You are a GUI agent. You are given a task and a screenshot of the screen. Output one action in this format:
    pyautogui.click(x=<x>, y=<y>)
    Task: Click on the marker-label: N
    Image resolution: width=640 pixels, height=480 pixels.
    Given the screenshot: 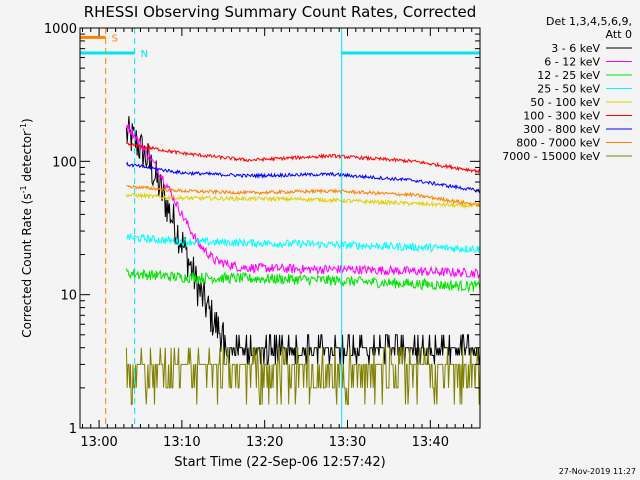 What is the action you would take?
    pyautogui.click(x=144, y=54)
    